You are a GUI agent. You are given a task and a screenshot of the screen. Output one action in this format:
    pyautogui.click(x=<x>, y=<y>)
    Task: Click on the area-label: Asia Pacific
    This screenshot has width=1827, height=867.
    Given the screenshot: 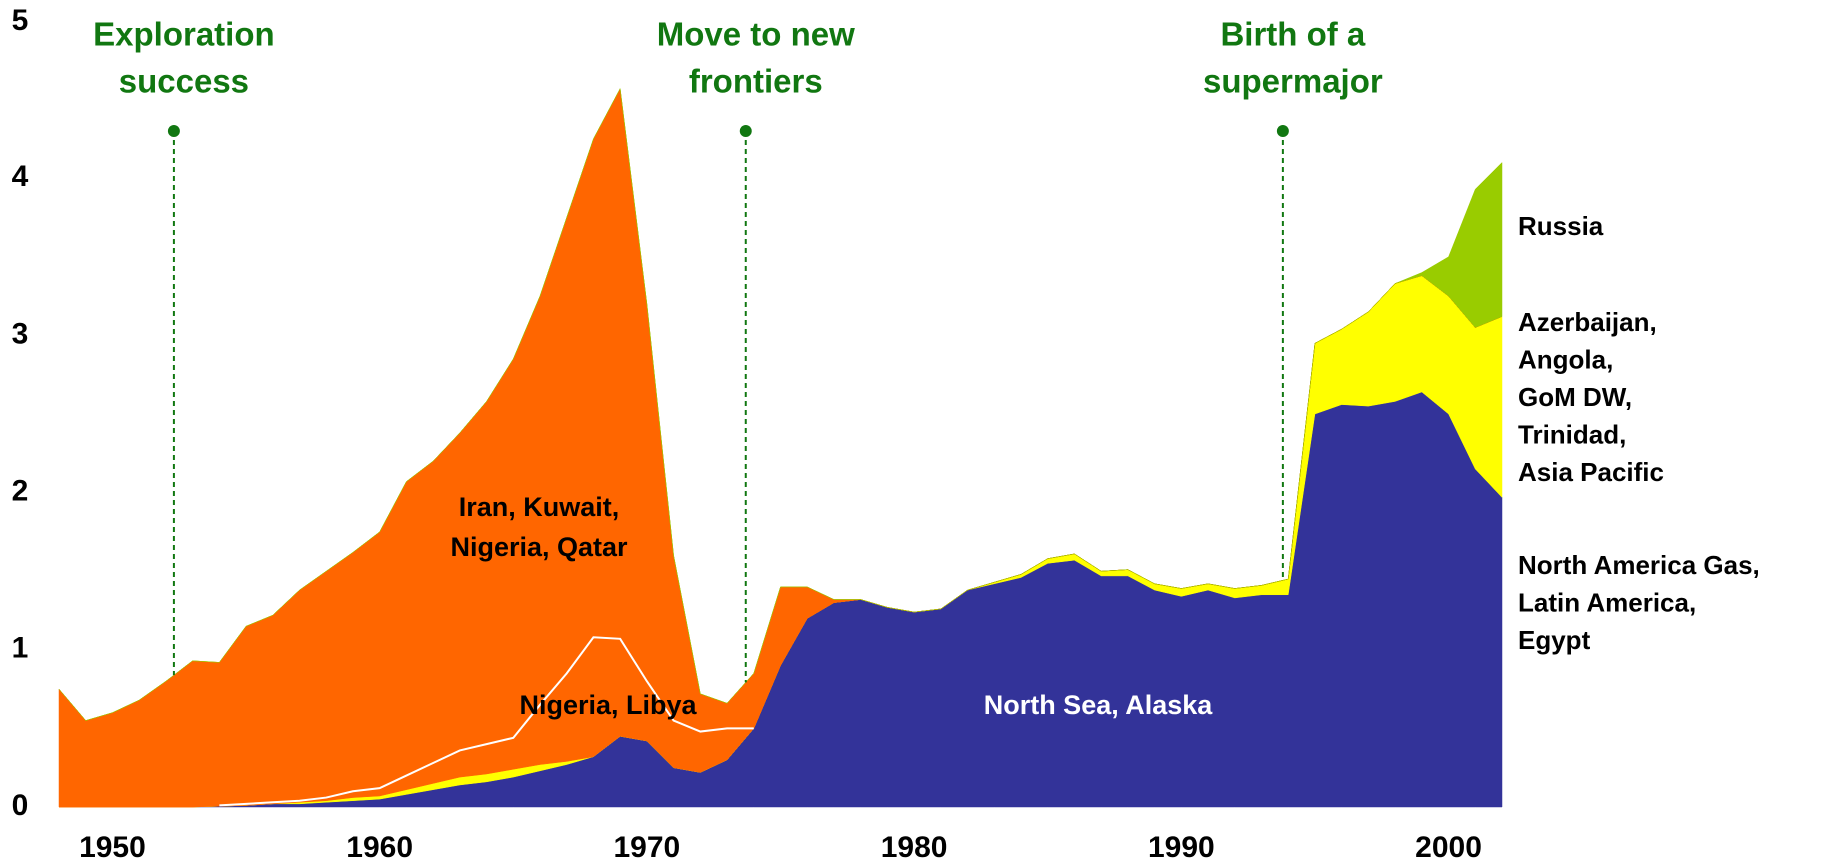 What is the action you would take?
    pyautogui.click(x=1591, y=472)
    